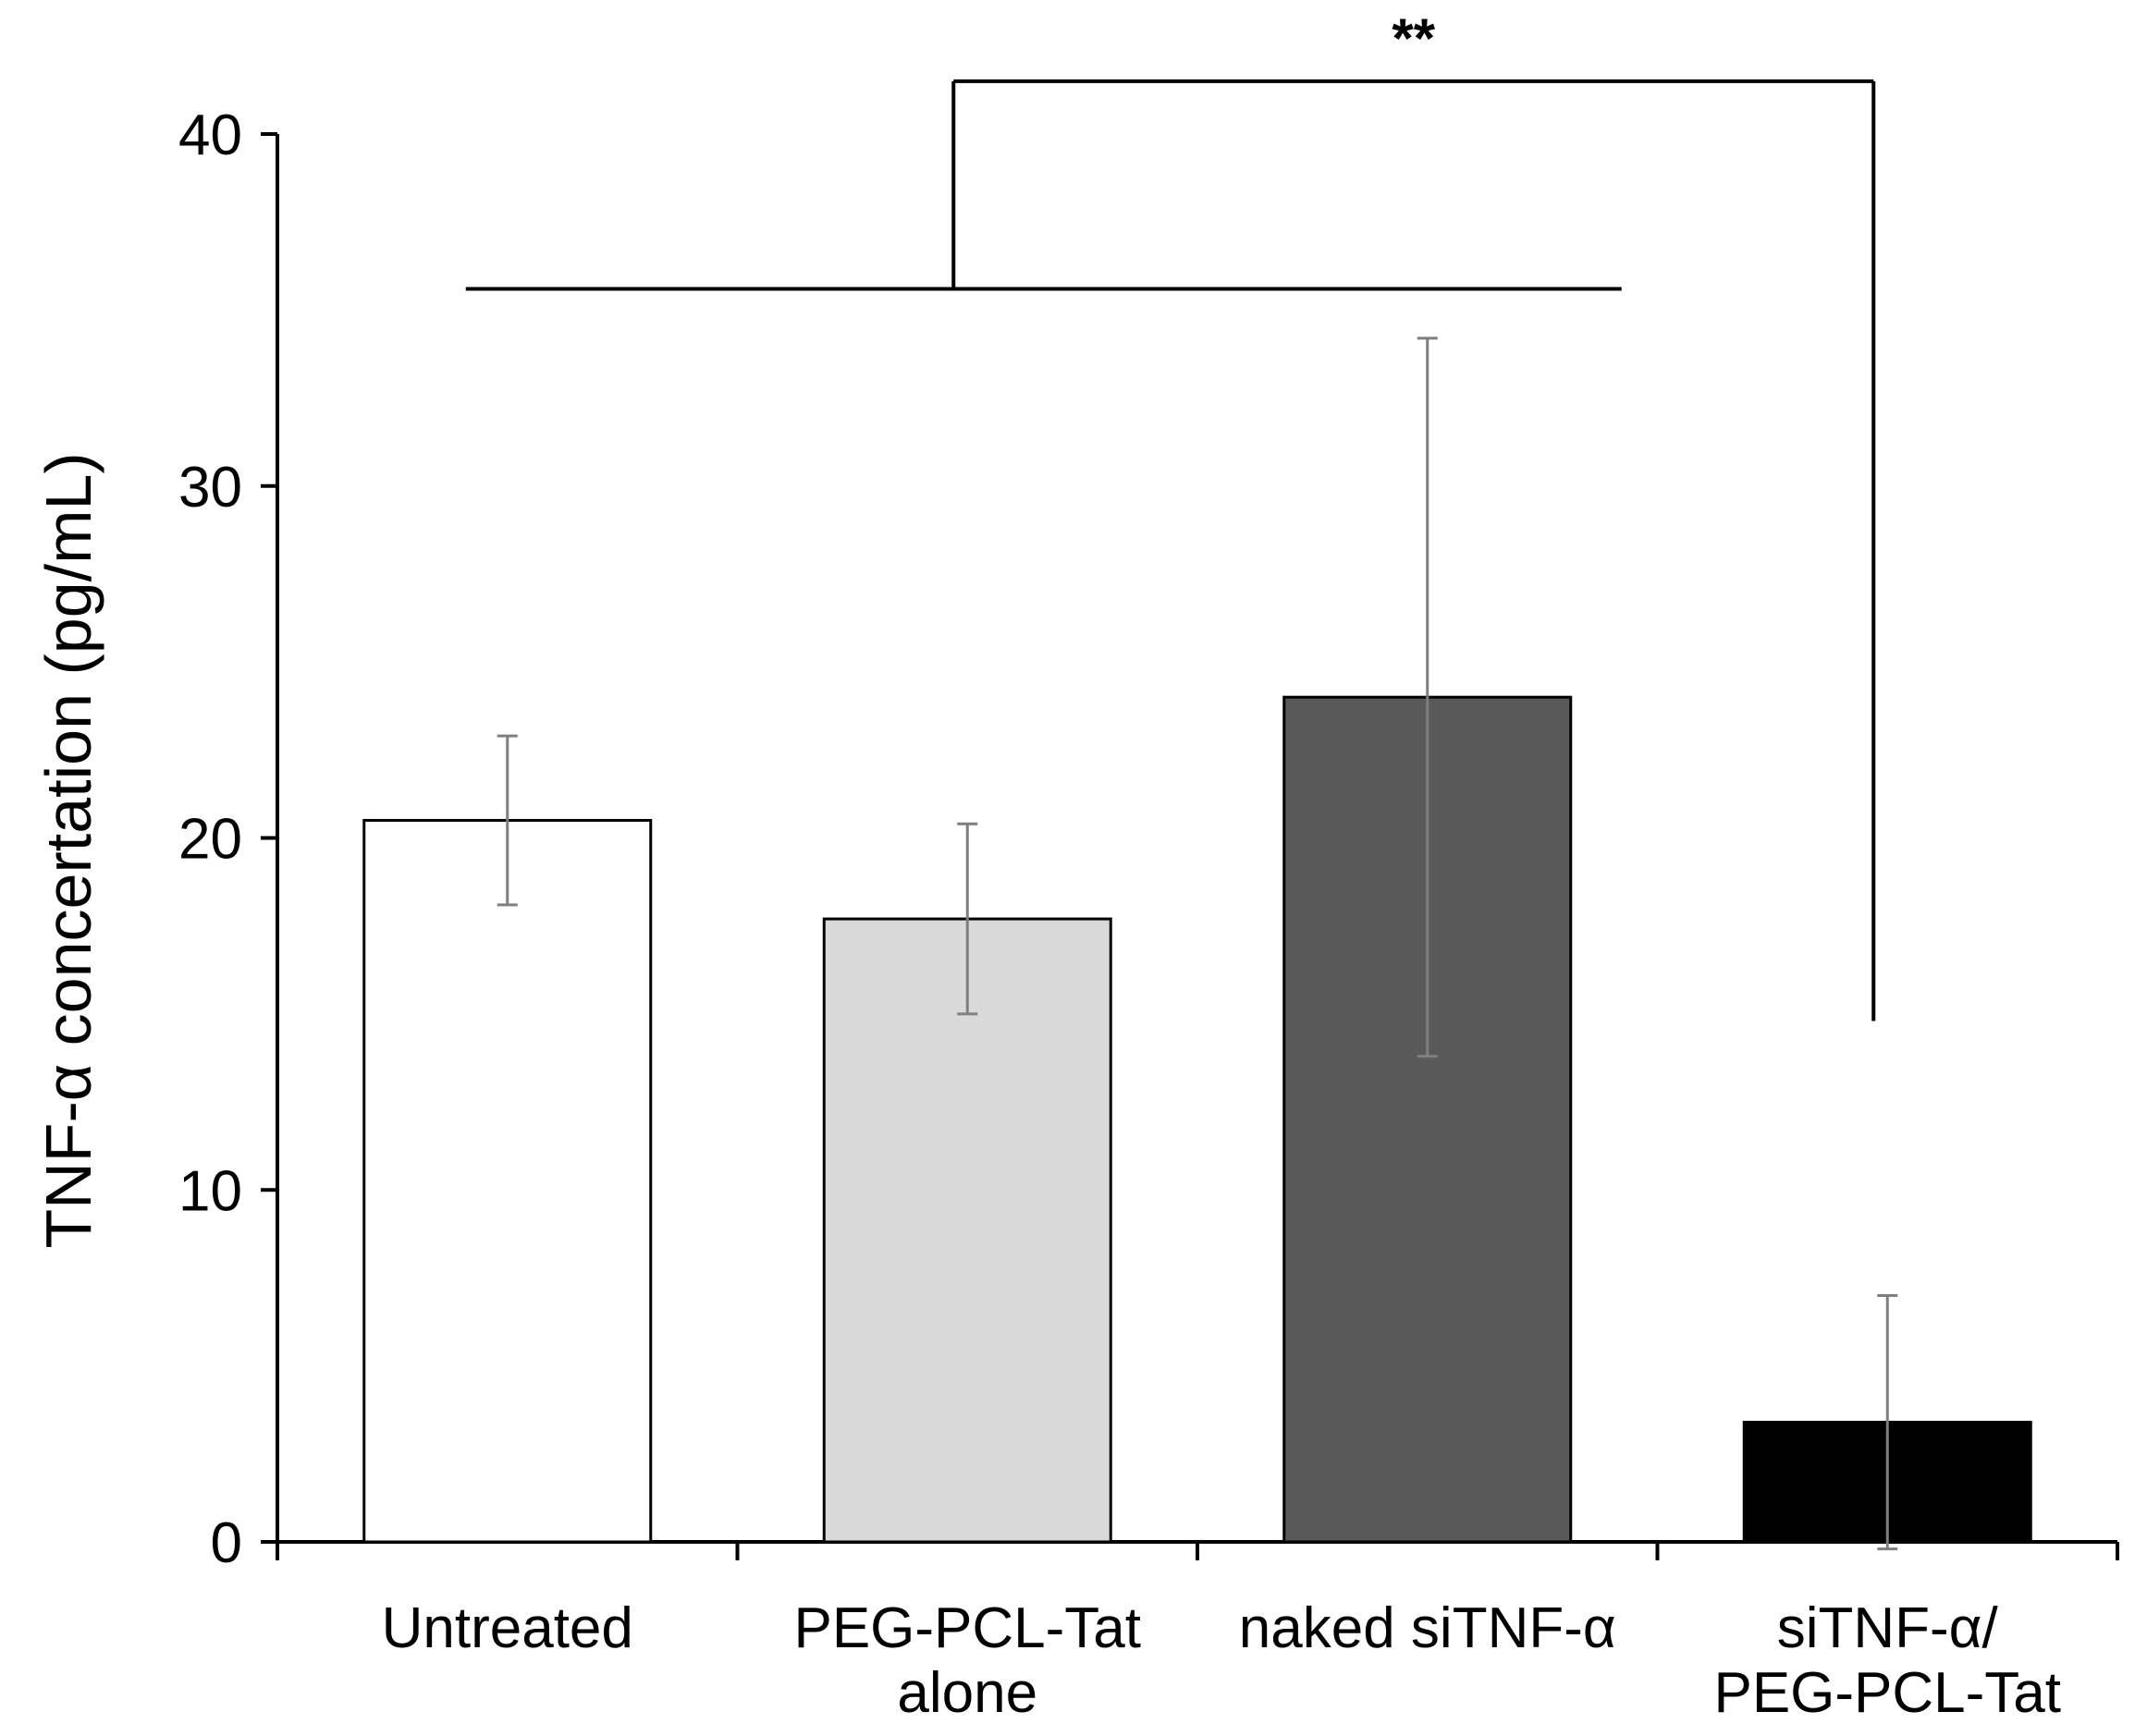 This screenshot has width=2147, height=1736. Describe the element at coordinates (507, 1628) in the screenshot. I see `x-category-label: Untreated` at that location.